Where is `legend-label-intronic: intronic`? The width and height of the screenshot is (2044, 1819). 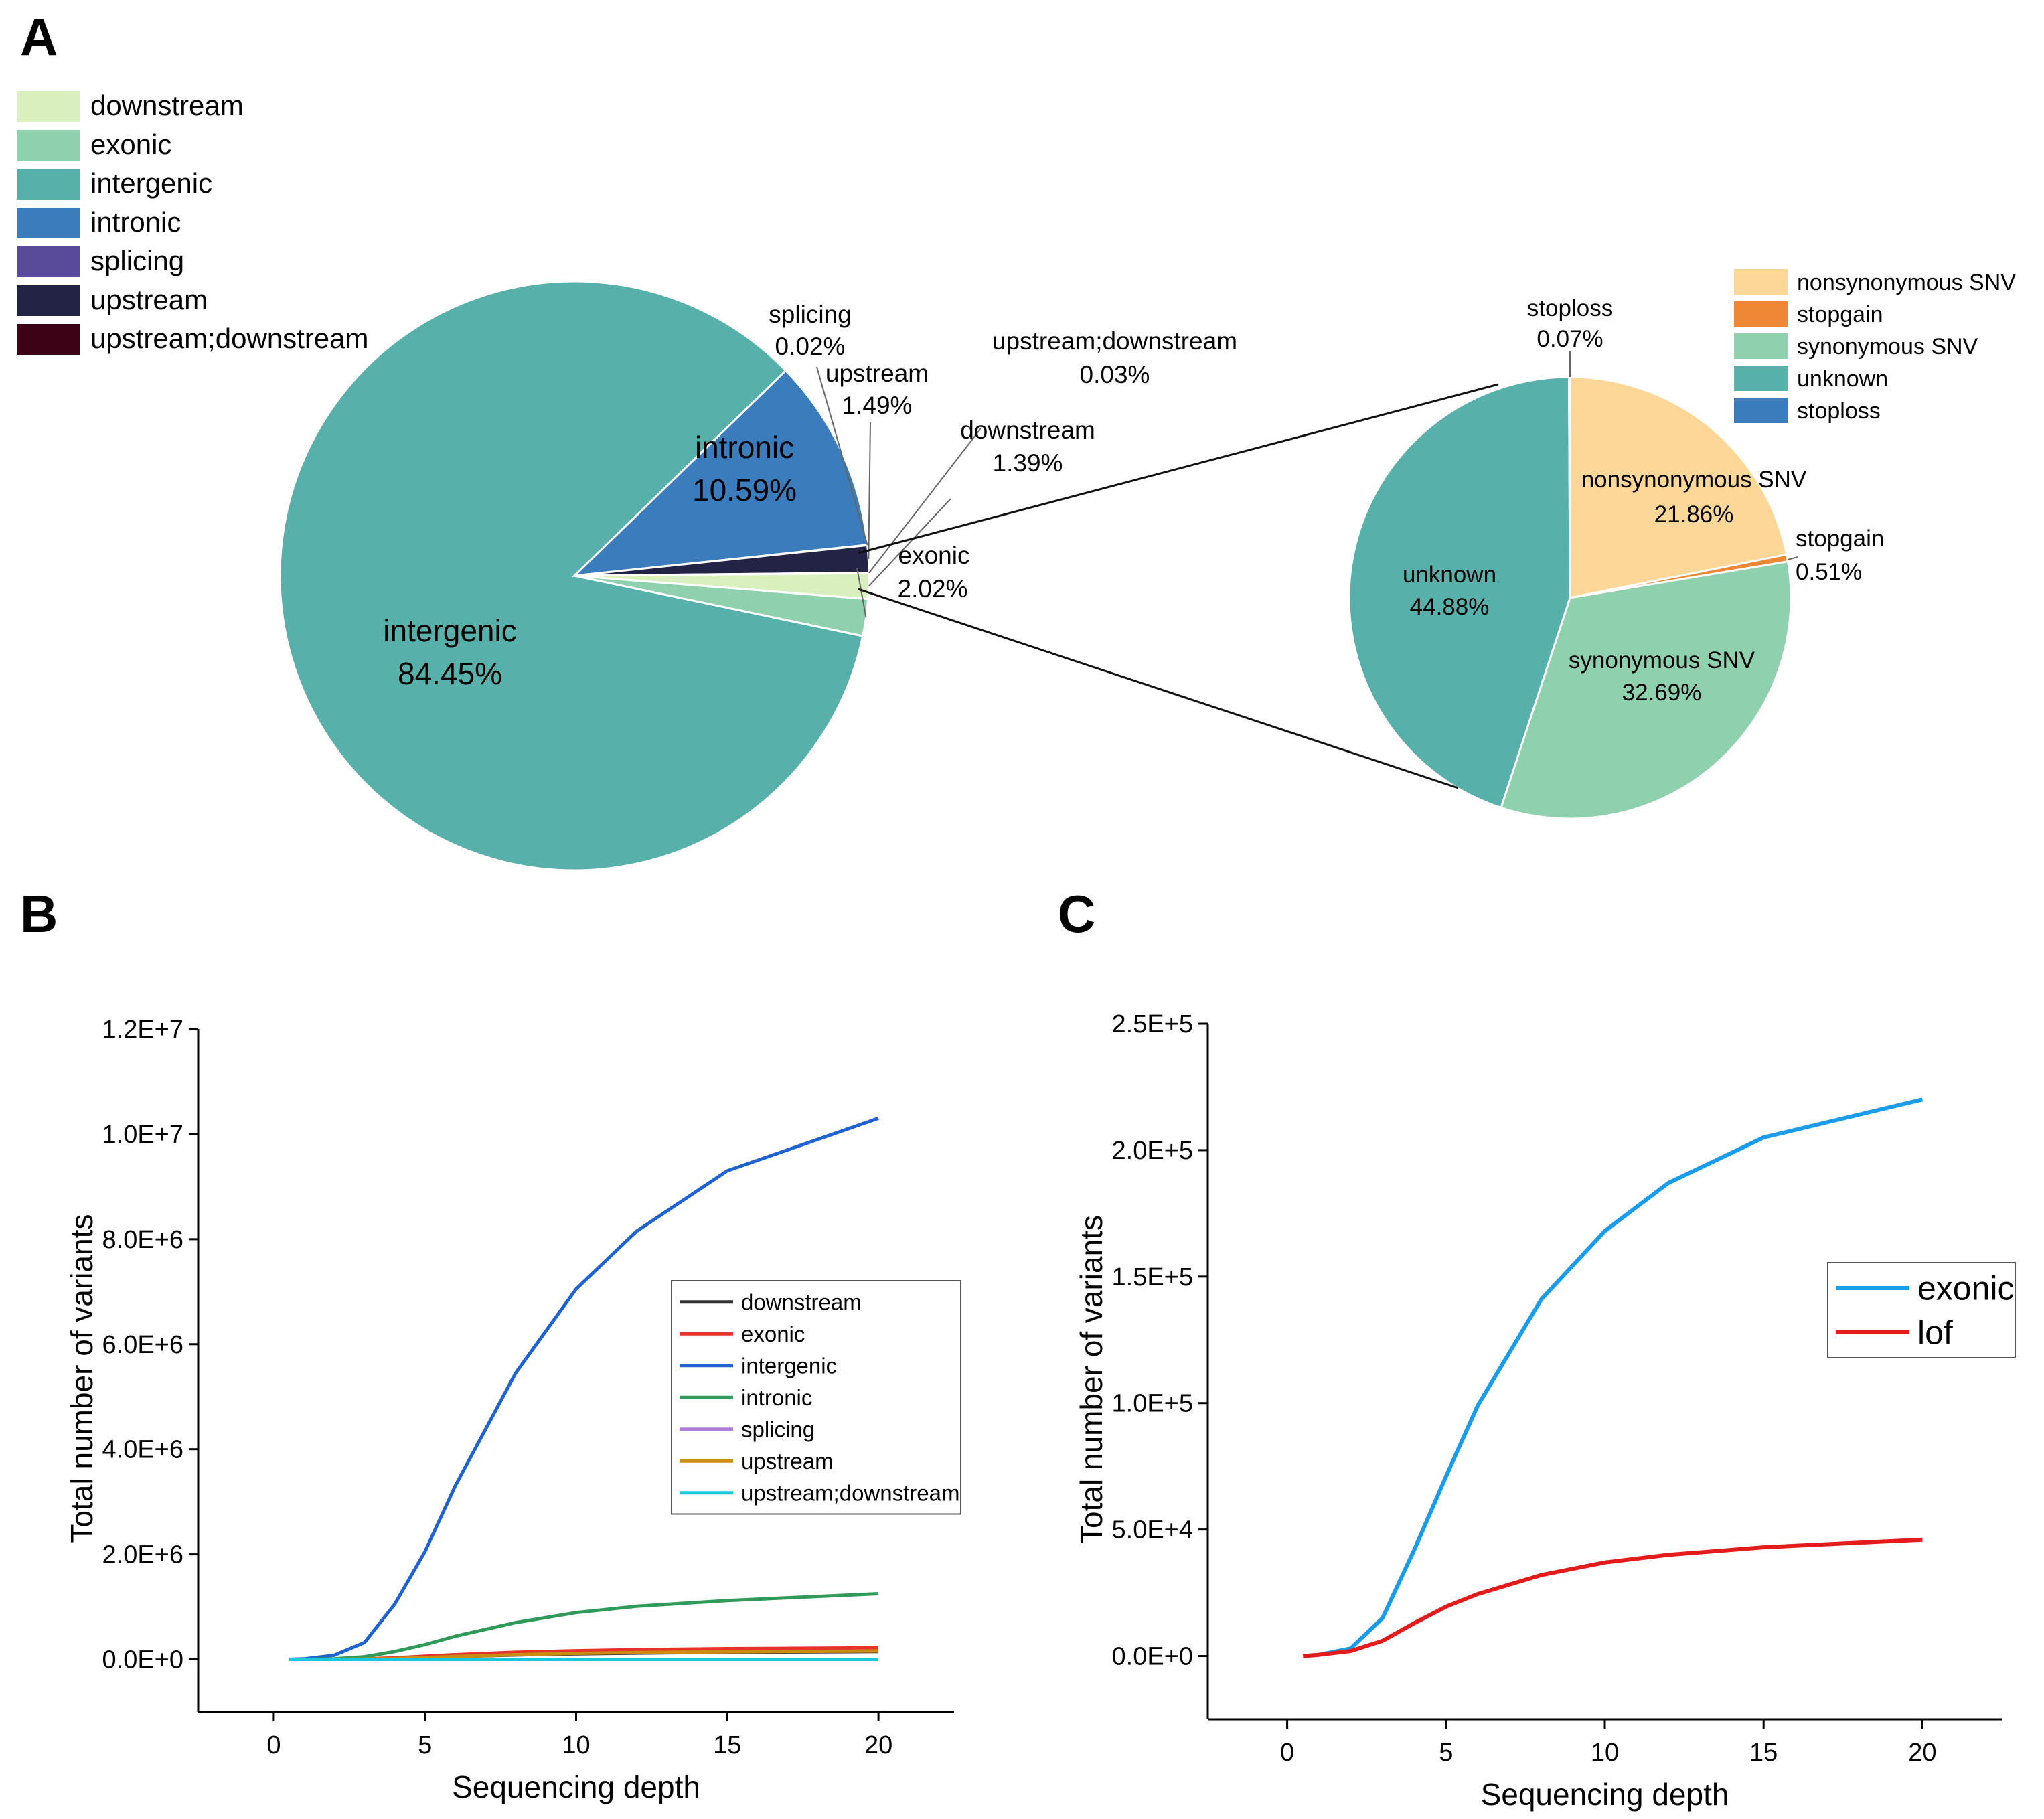 legend-label-intronic: intronic is located at coordinates (135, 222).